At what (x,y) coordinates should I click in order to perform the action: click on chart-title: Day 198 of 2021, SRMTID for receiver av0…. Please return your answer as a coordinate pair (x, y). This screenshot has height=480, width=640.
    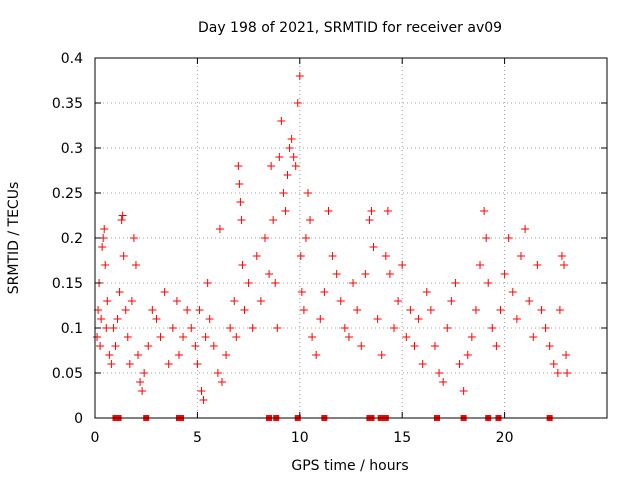
    Looking at the image, I should click on (350, 28).